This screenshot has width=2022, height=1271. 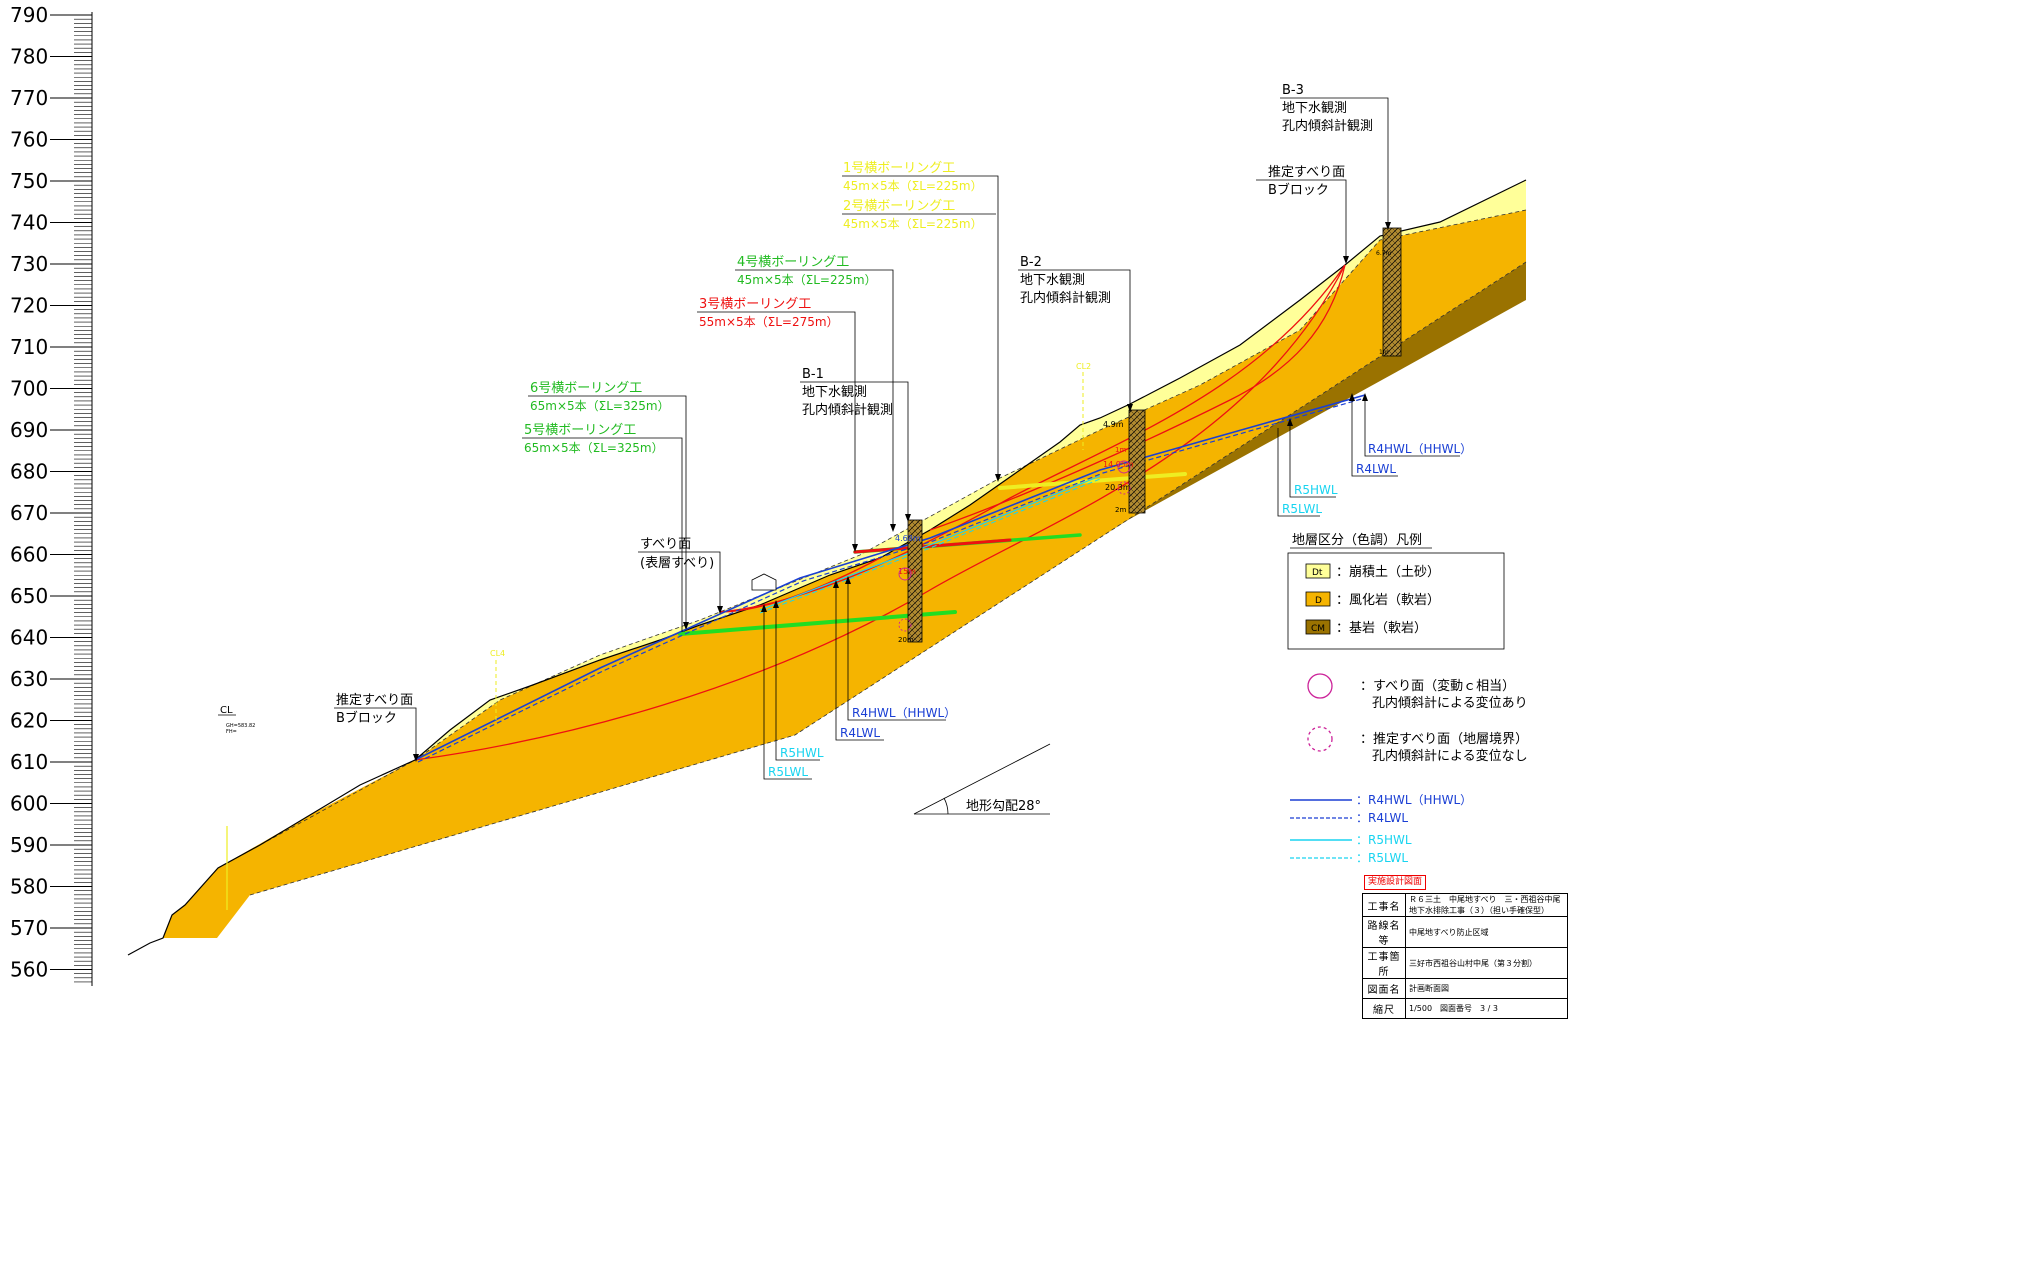 I want to click on legend-code-d: D, so click(x=1318, y=601).